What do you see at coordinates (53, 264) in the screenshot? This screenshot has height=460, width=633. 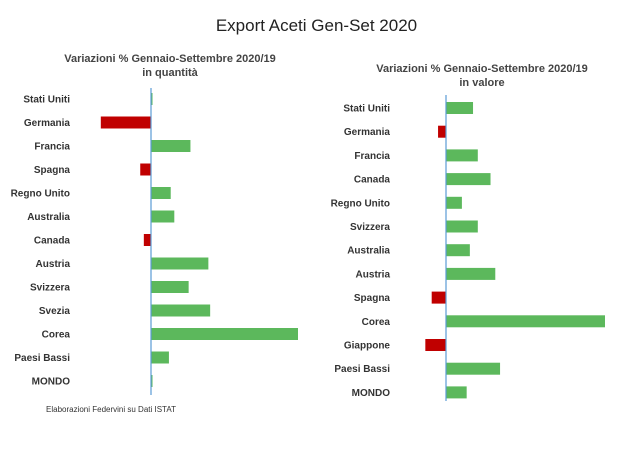 I see `left-category-label-austria: Austria` at bounding box center [53, 264].